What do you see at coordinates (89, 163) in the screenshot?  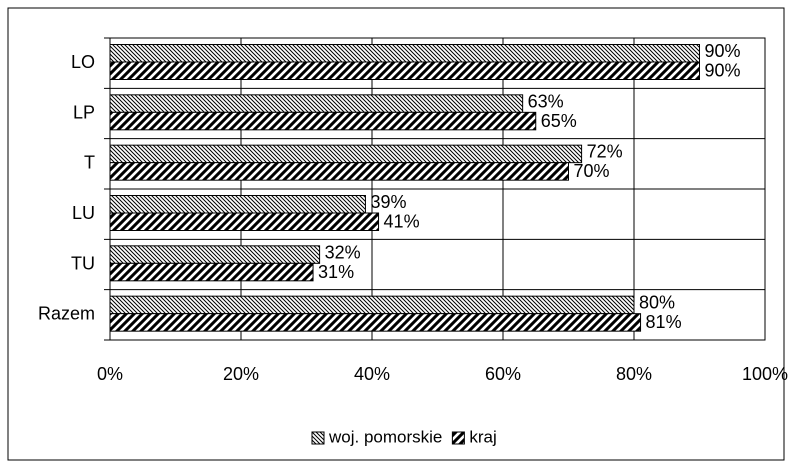 I see `y-tick-label: T` at bounding box center [89, 163].